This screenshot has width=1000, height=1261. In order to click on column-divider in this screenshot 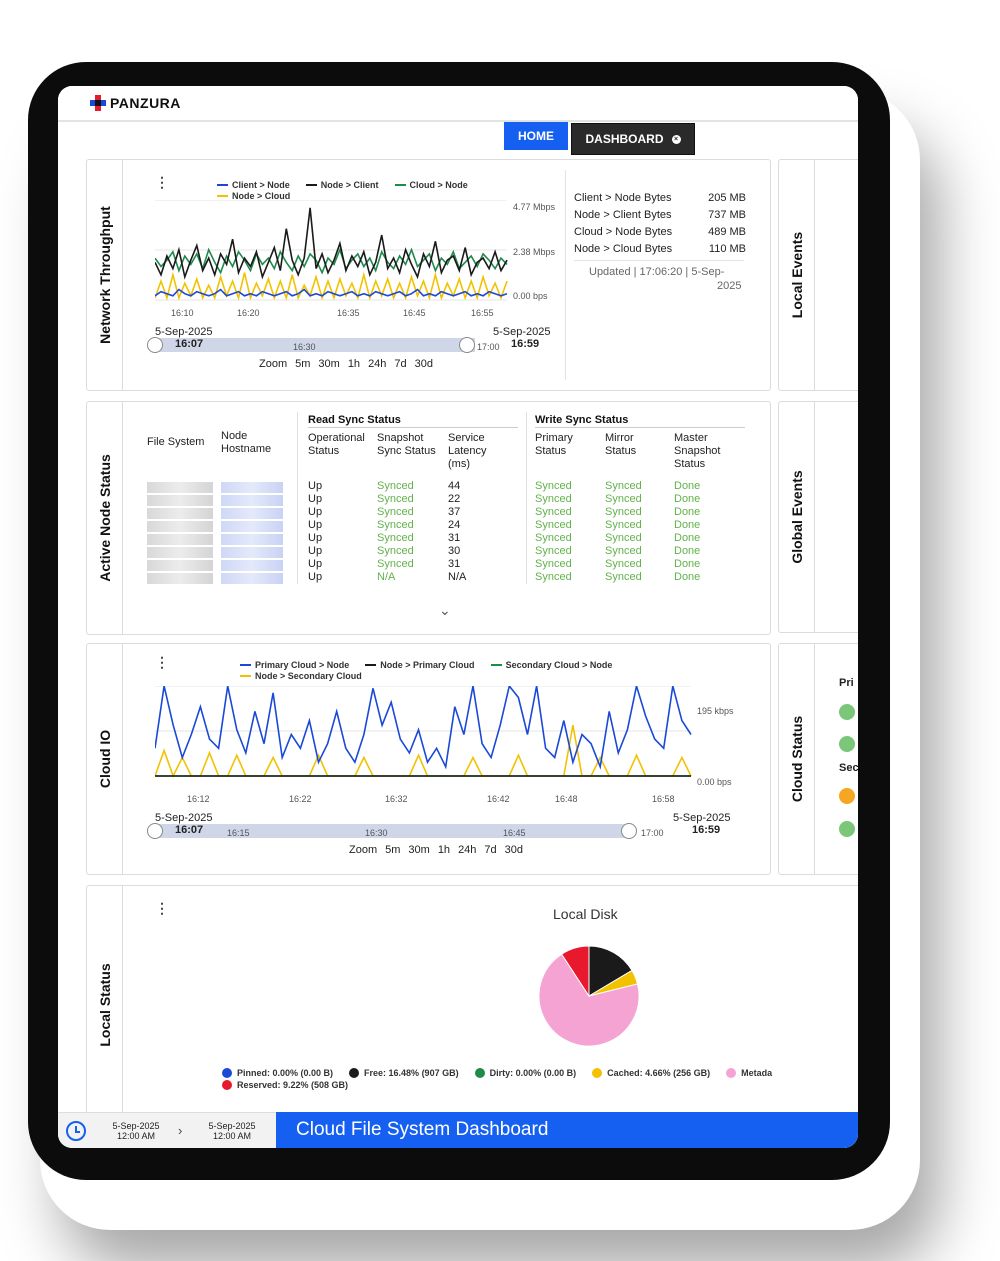, I will do `click(297, 498)`.